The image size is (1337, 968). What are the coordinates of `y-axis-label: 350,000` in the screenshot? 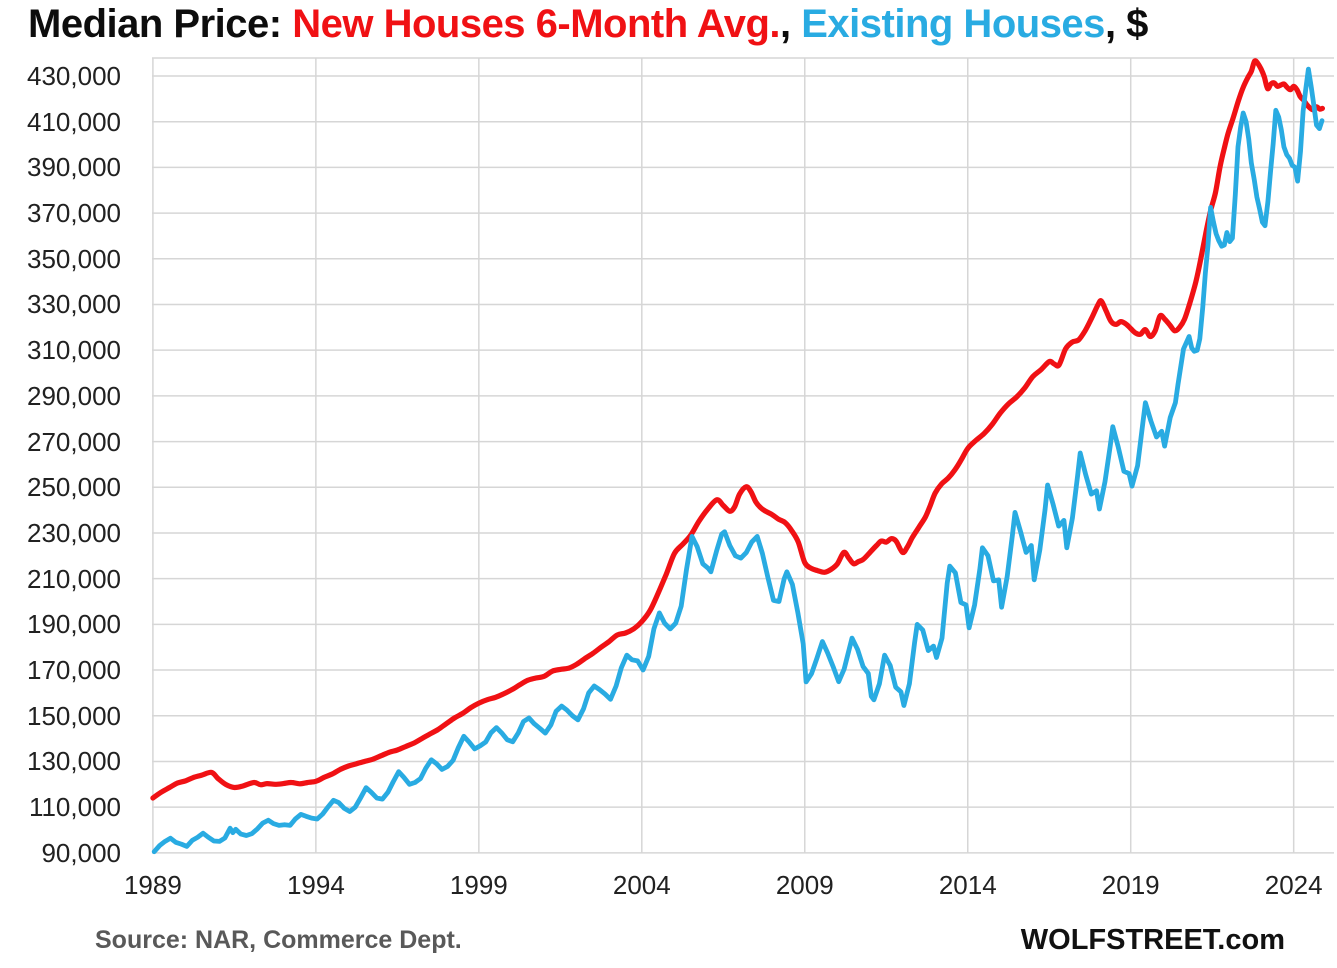 It's located at (74, 258).